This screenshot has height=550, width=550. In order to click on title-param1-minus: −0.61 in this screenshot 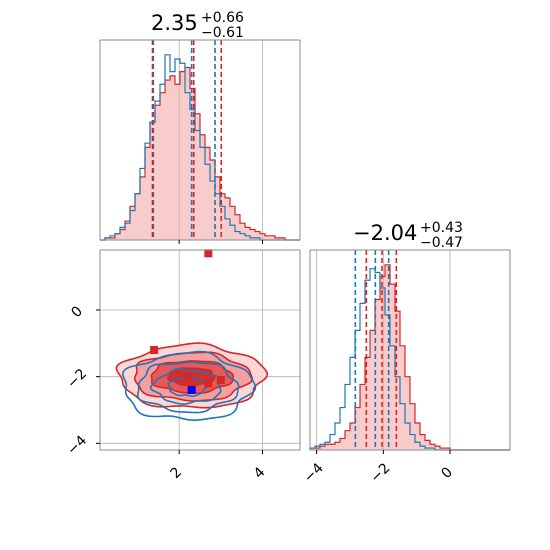, I will do `click(222, 33)`.